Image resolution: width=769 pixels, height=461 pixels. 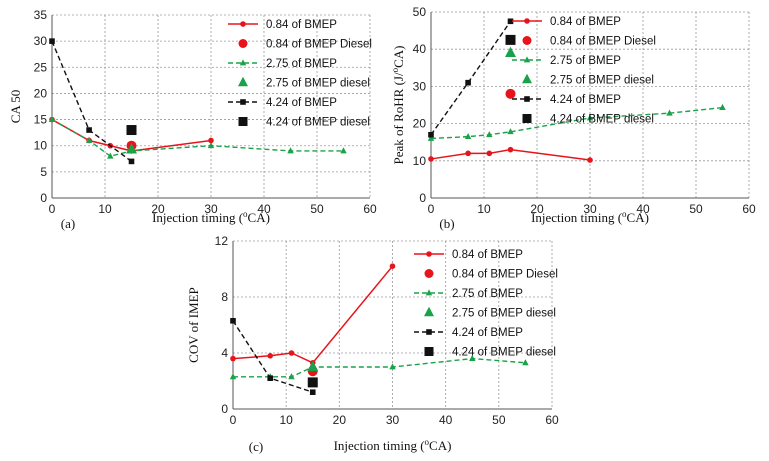 I want to click on y-tick-label: 35, so click(x=41, y=15).